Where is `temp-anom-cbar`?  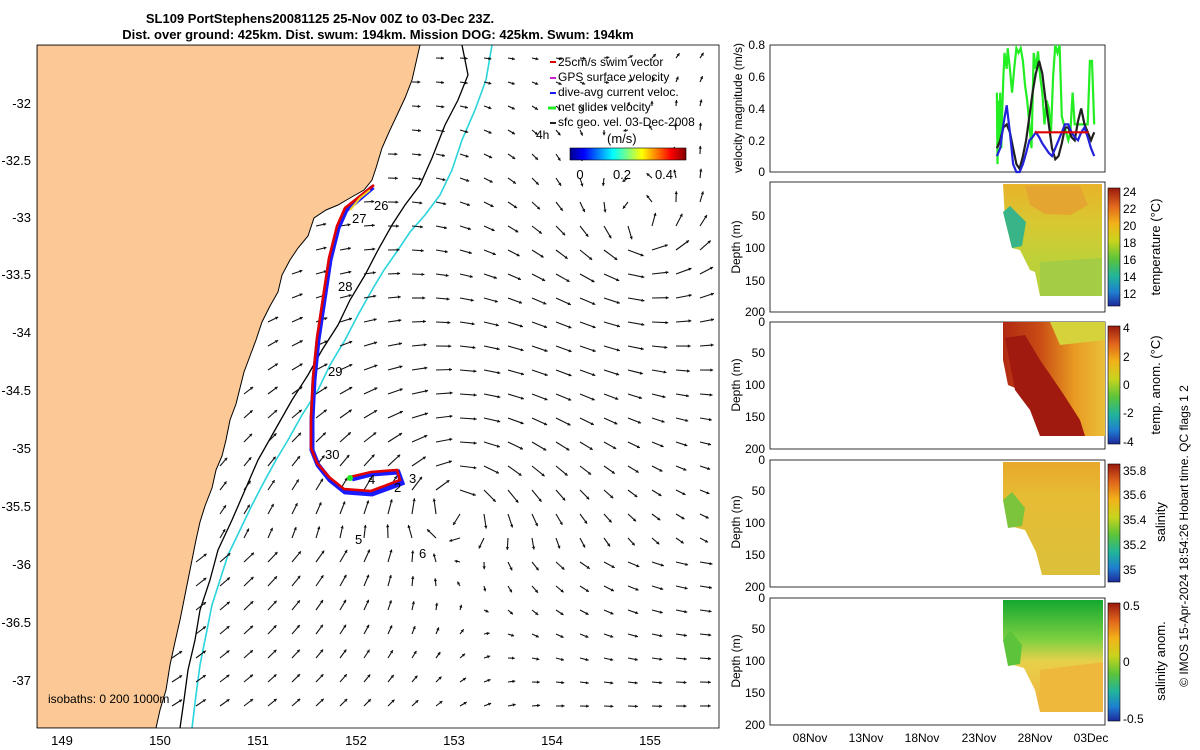 temp-anom-cbar is located at coordinates (1114, 385).